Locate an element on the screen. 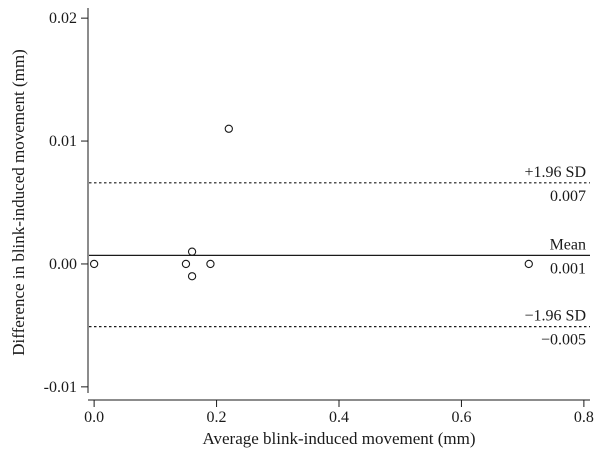  reference-label-mean: Mean is located at coordinates (568, 244).